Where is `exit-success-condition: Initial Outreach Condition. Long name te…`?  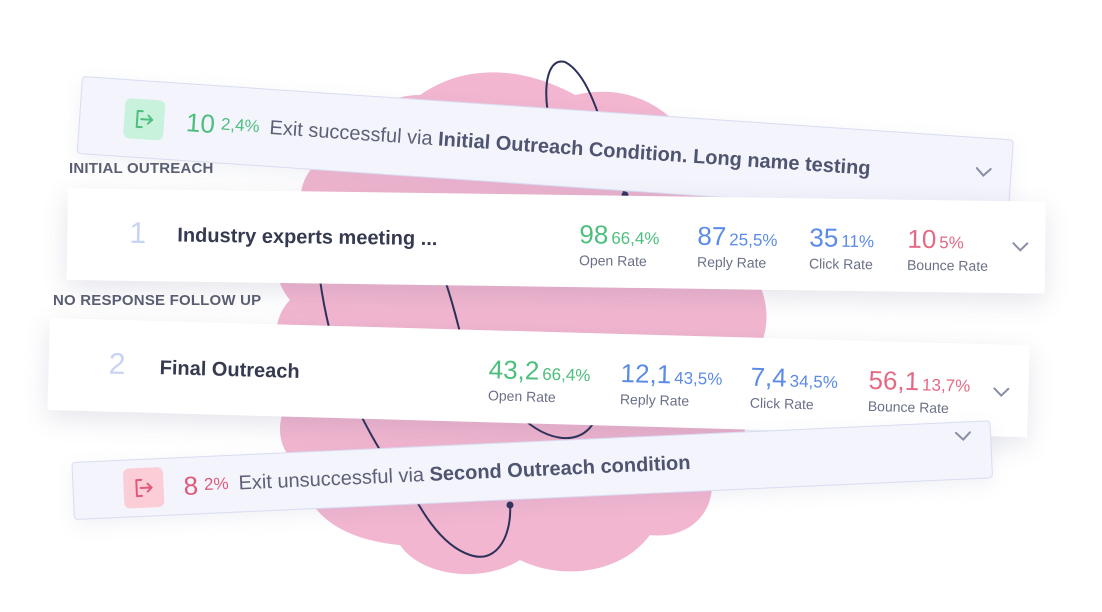 exit-success-condition: Initial Outreach Condition. Long name te… is located at coordinates (654, 153).